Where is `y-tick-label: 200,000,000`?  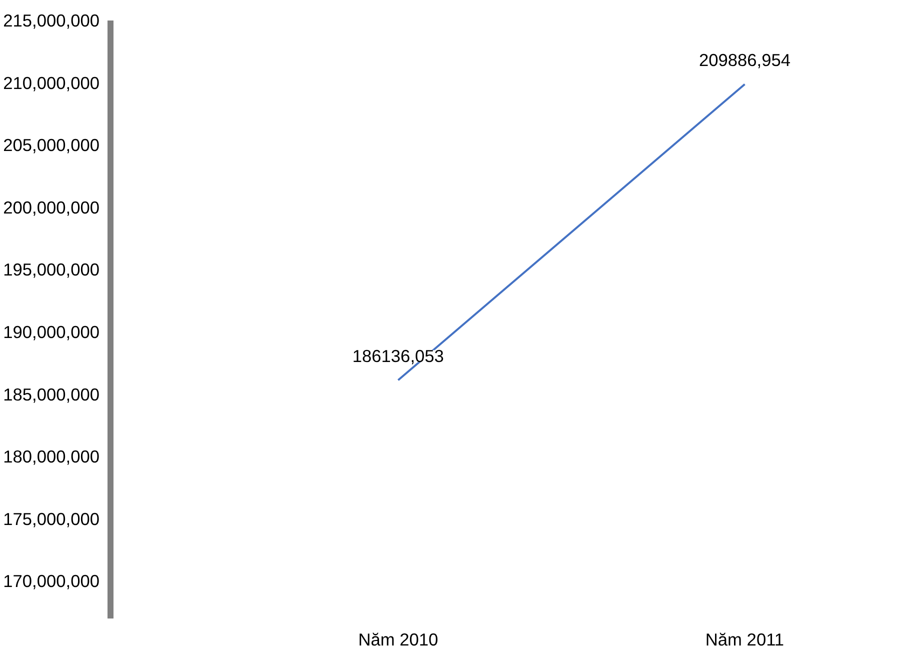
y-tick-label: 200,000,000 is located at coordinates (51, 207).